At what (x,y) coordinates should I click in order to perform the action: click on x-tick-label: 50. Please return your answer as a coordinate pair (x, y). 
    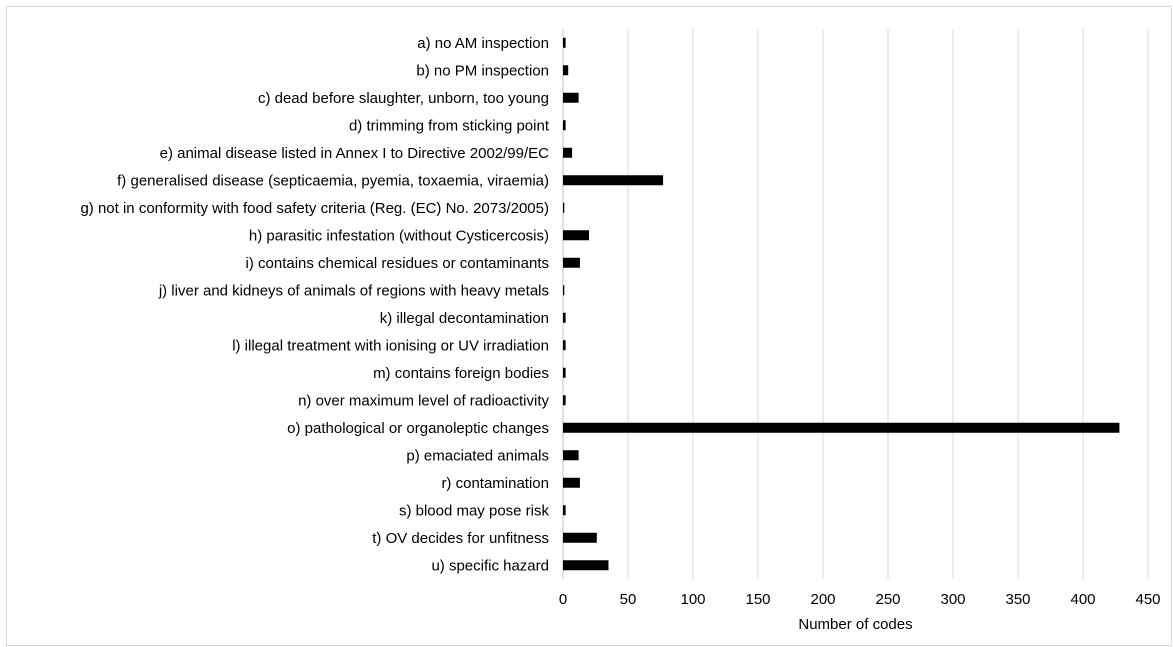
    Looking at the image, I should click on (628, 599).